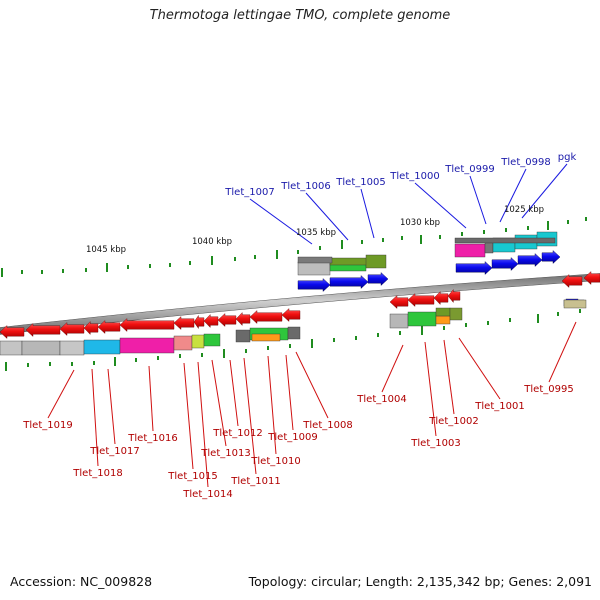 This screenshot has height=600, width=600. Describe the element at coordinates (300, 304) in the screenshot. I see `genome-backbone` at that location.